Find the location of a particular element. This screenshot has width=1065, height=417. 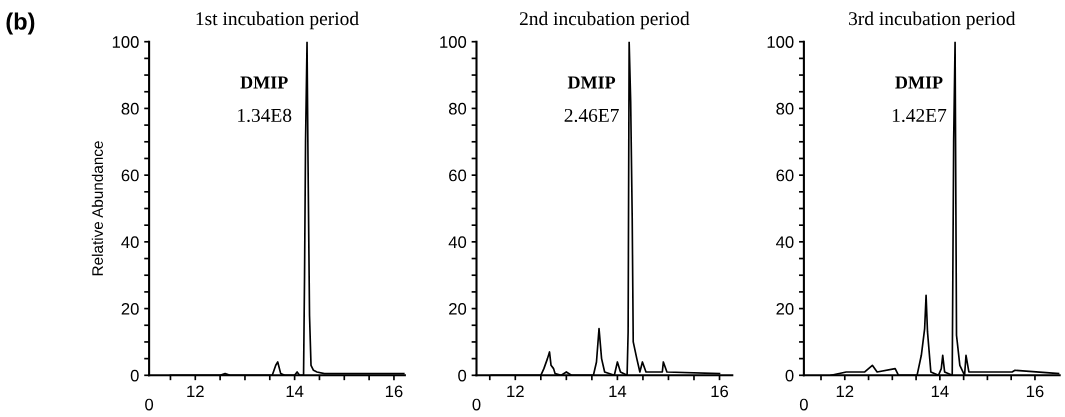

annotation: 1.34E8 is located at coordinates (265, 115).